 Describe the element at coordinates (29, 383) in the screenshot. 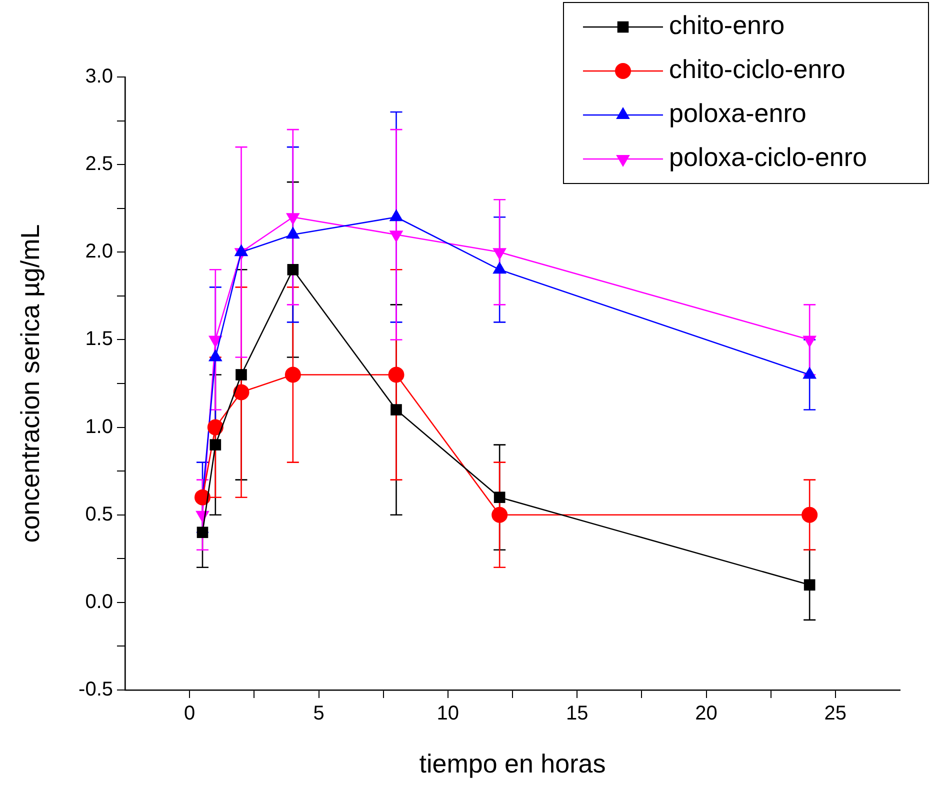

I see `y-axis-title: concentracion serica µg/mL` at that location.